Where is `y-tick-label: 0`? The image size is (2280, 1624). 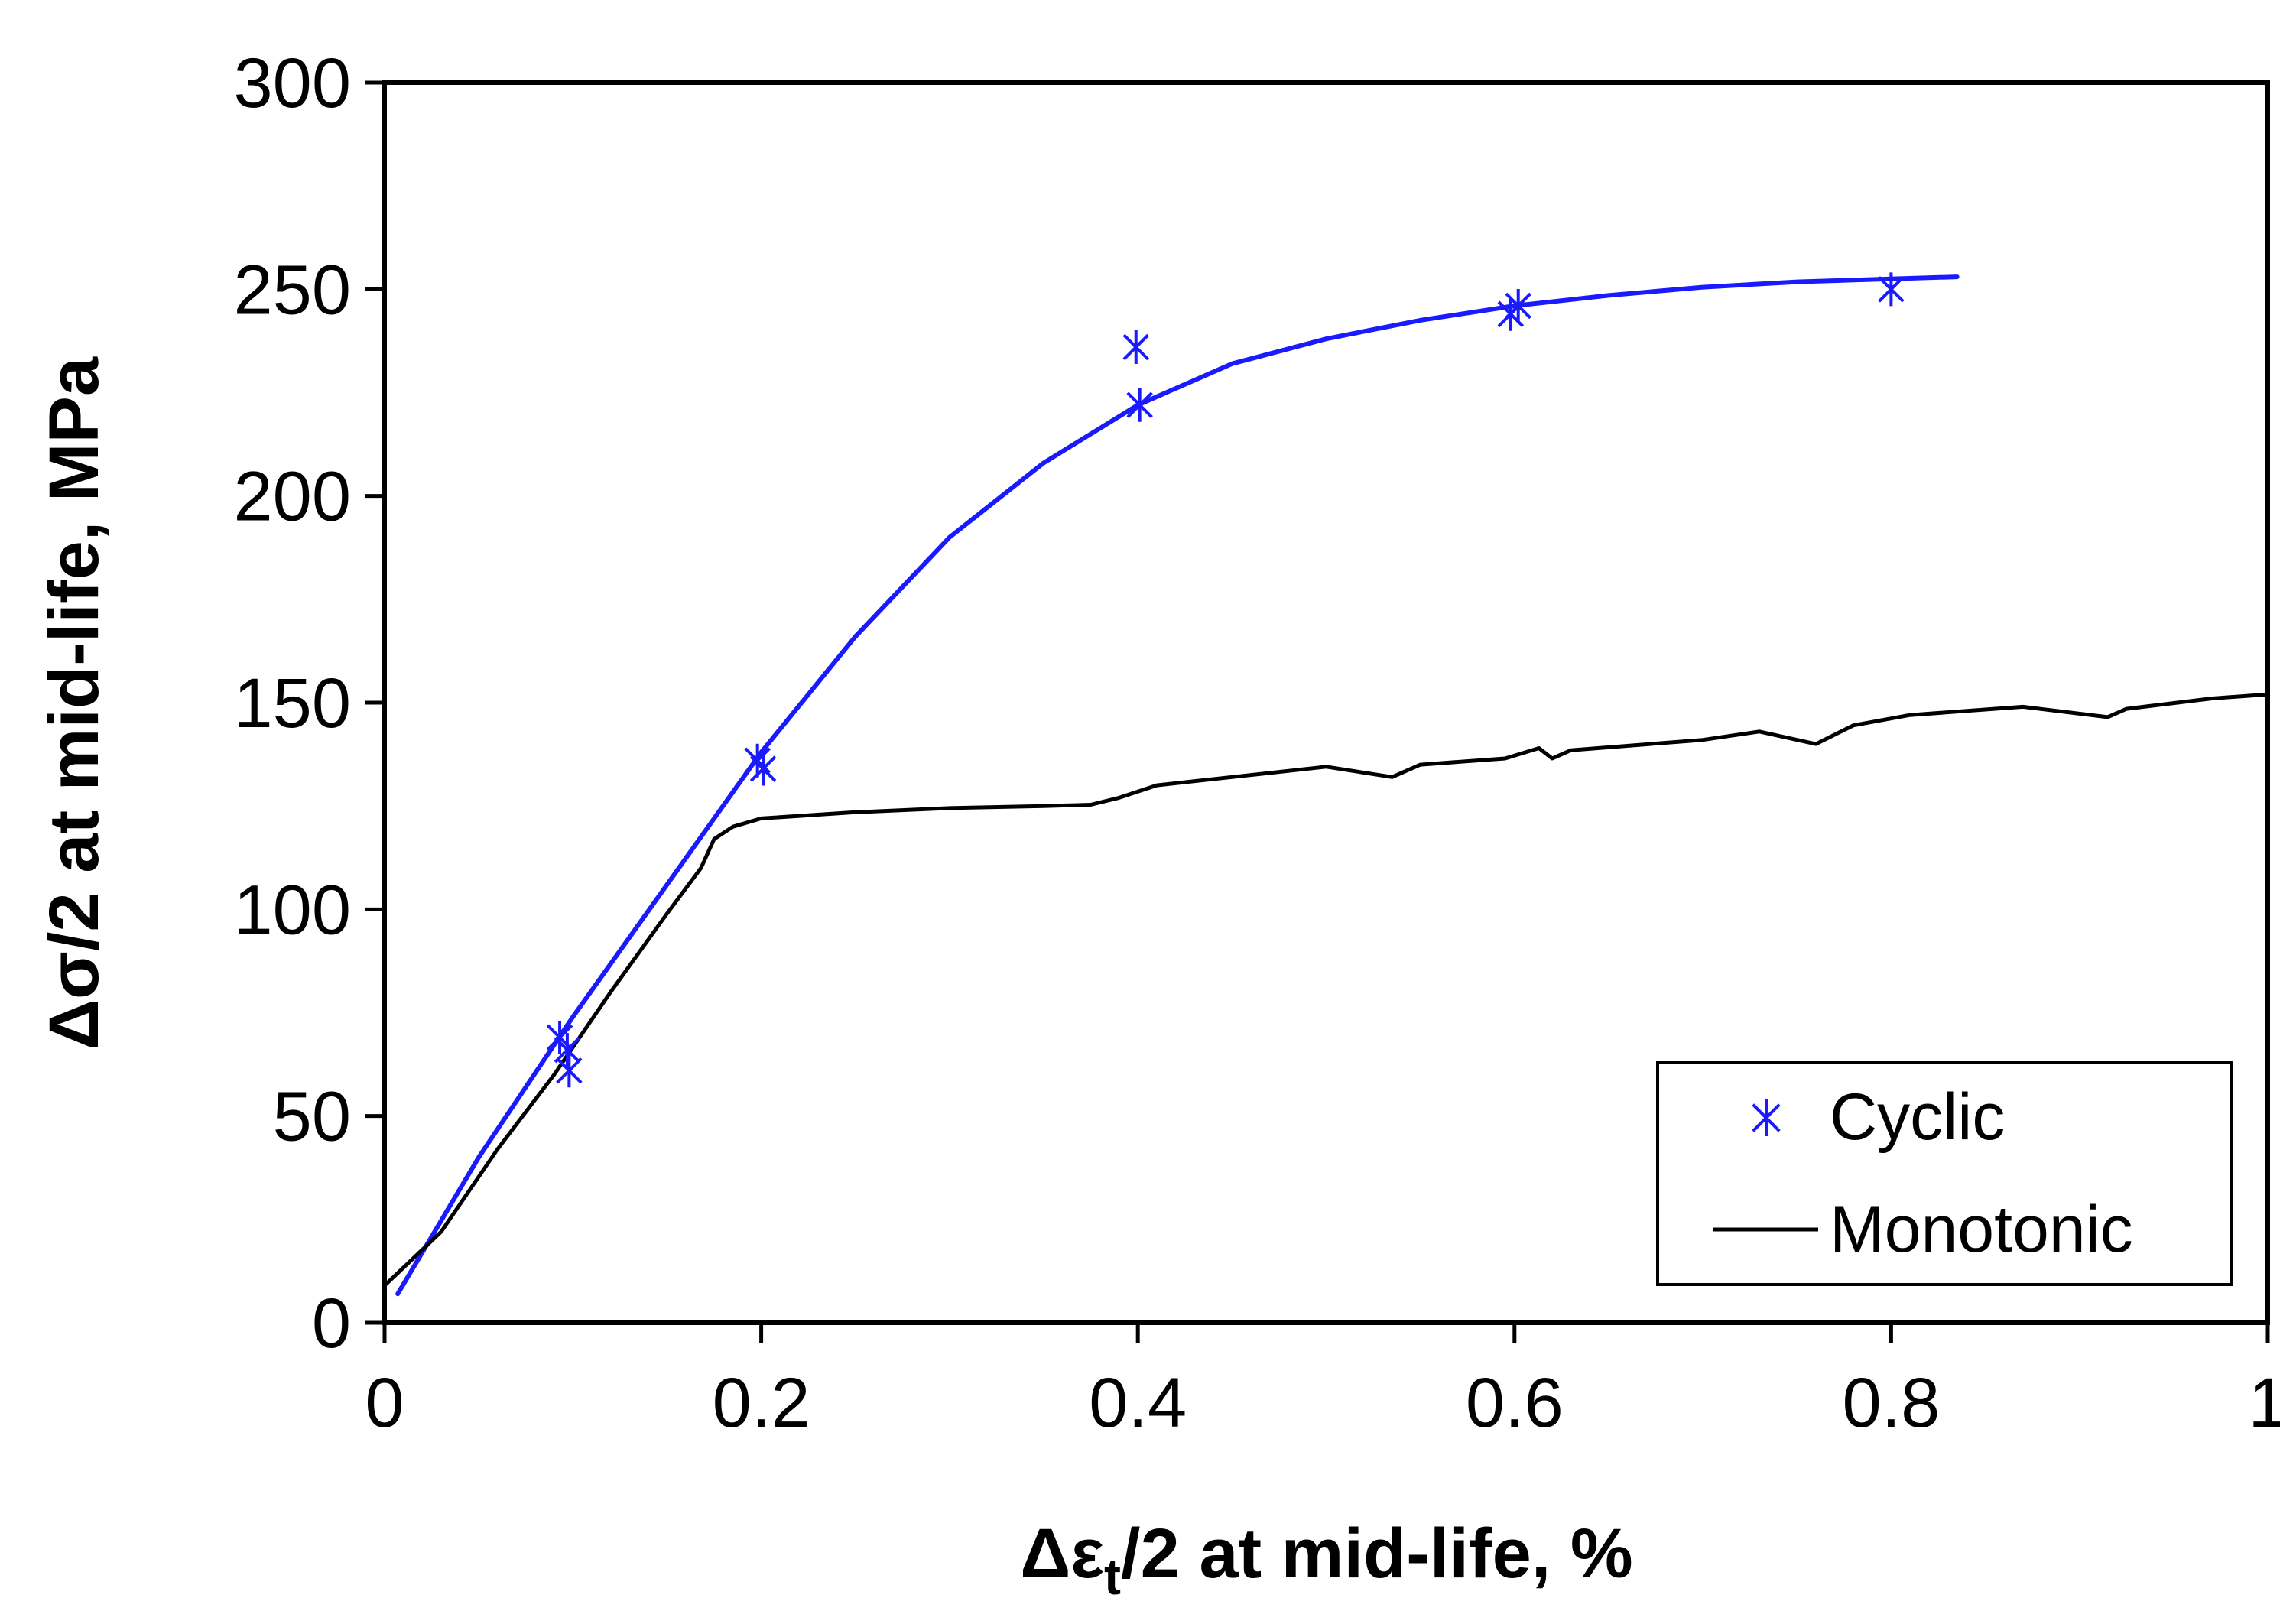
y-tick-label: 0 is located at coordinates (331, 1324).